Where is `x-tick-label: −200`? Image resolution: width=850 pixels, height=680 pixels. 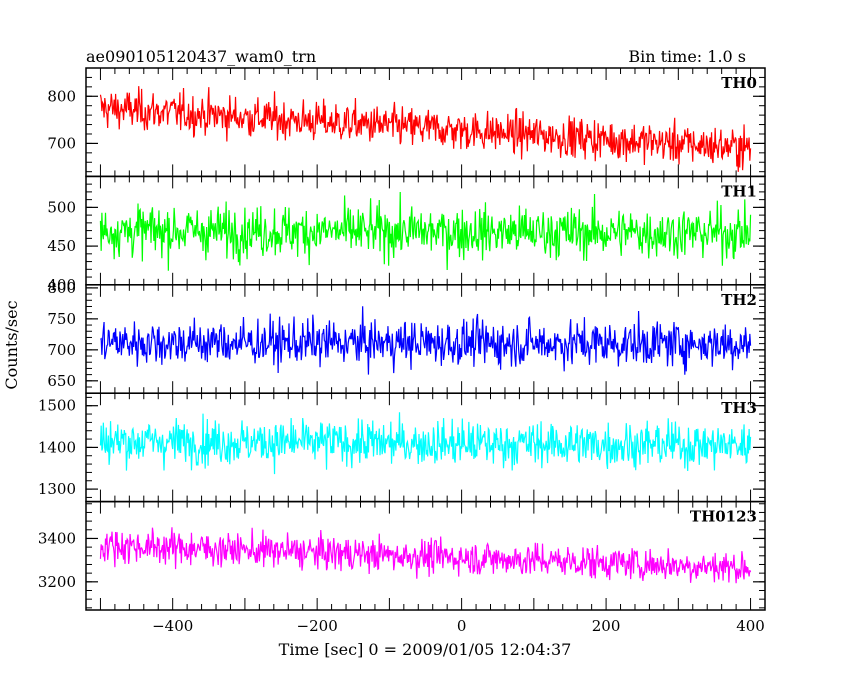
x-tick-label: −200 is located at coordinates (317, 626).